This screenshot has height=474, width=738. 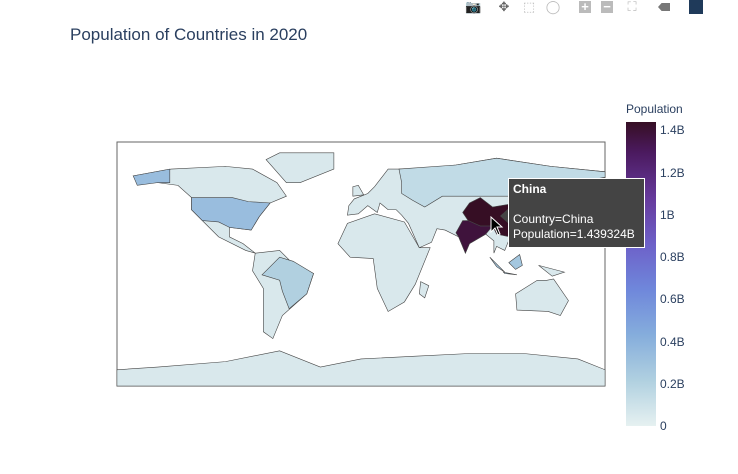 I want to click on colorbar-tick: 1.2B, so click(x=672, y=172).